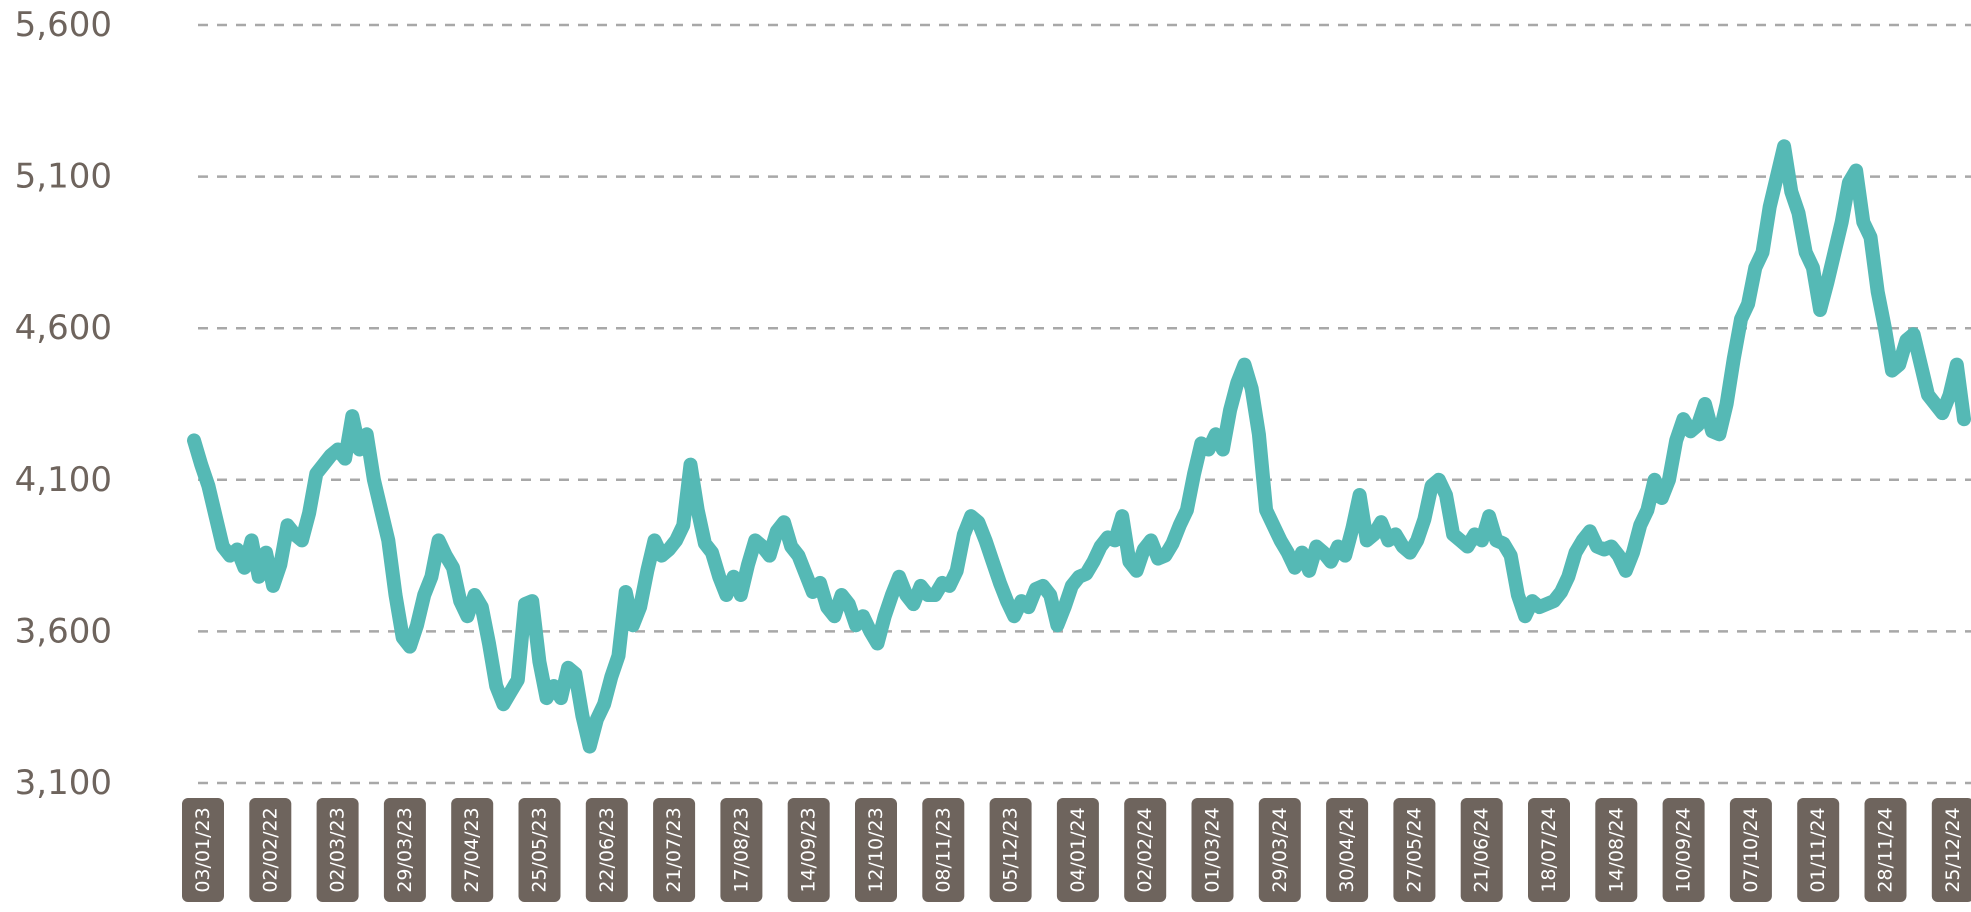 The width and height of the screenshot is (1971, 912). I want to click on x-tick-label: 22/06/23, so click(607, 849).